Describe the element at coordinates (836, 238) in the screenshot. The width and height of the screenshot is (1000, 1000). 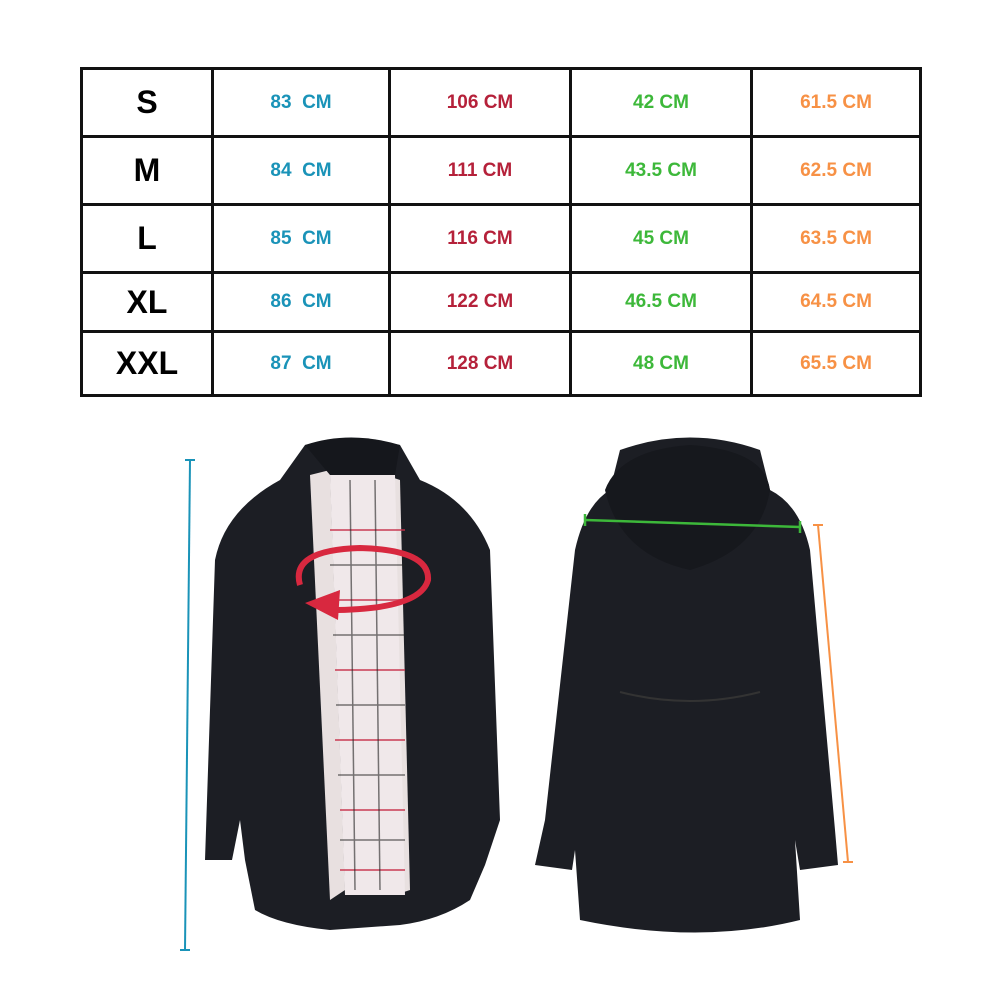
I see `measurement-cell: 63.5 CM` at that location.